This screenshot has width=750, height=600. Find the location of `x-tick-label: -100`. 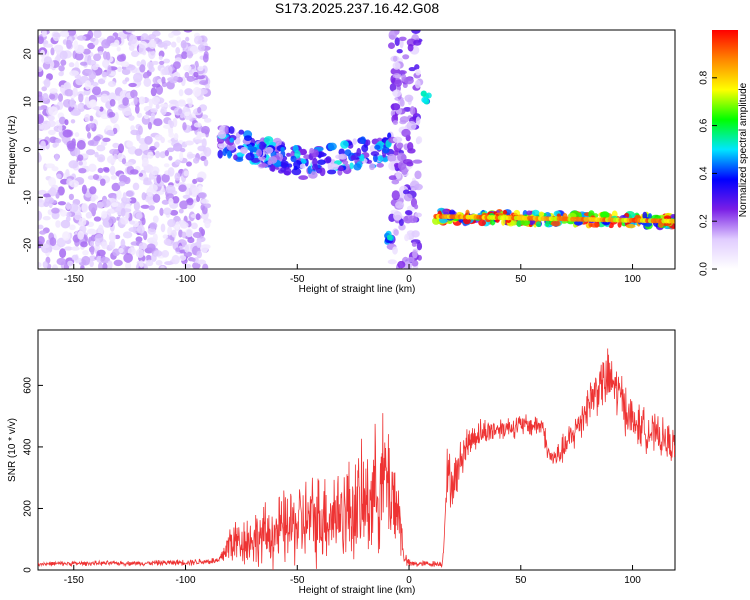

x-tick-label: -100 is located at coordinates (186, 580).